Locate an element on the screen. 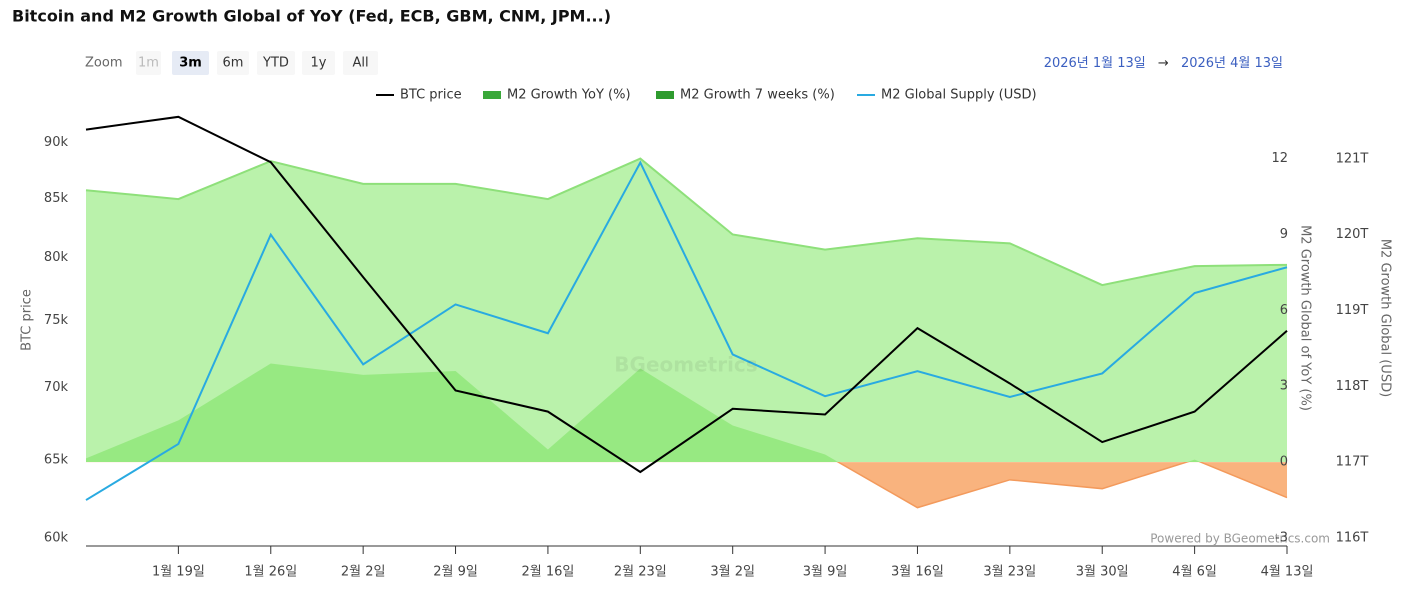 Image resolution: width=1407 pixels, height=591 pixels. x-tick-label: 2월 23일 is located at coordinates (640, 572).